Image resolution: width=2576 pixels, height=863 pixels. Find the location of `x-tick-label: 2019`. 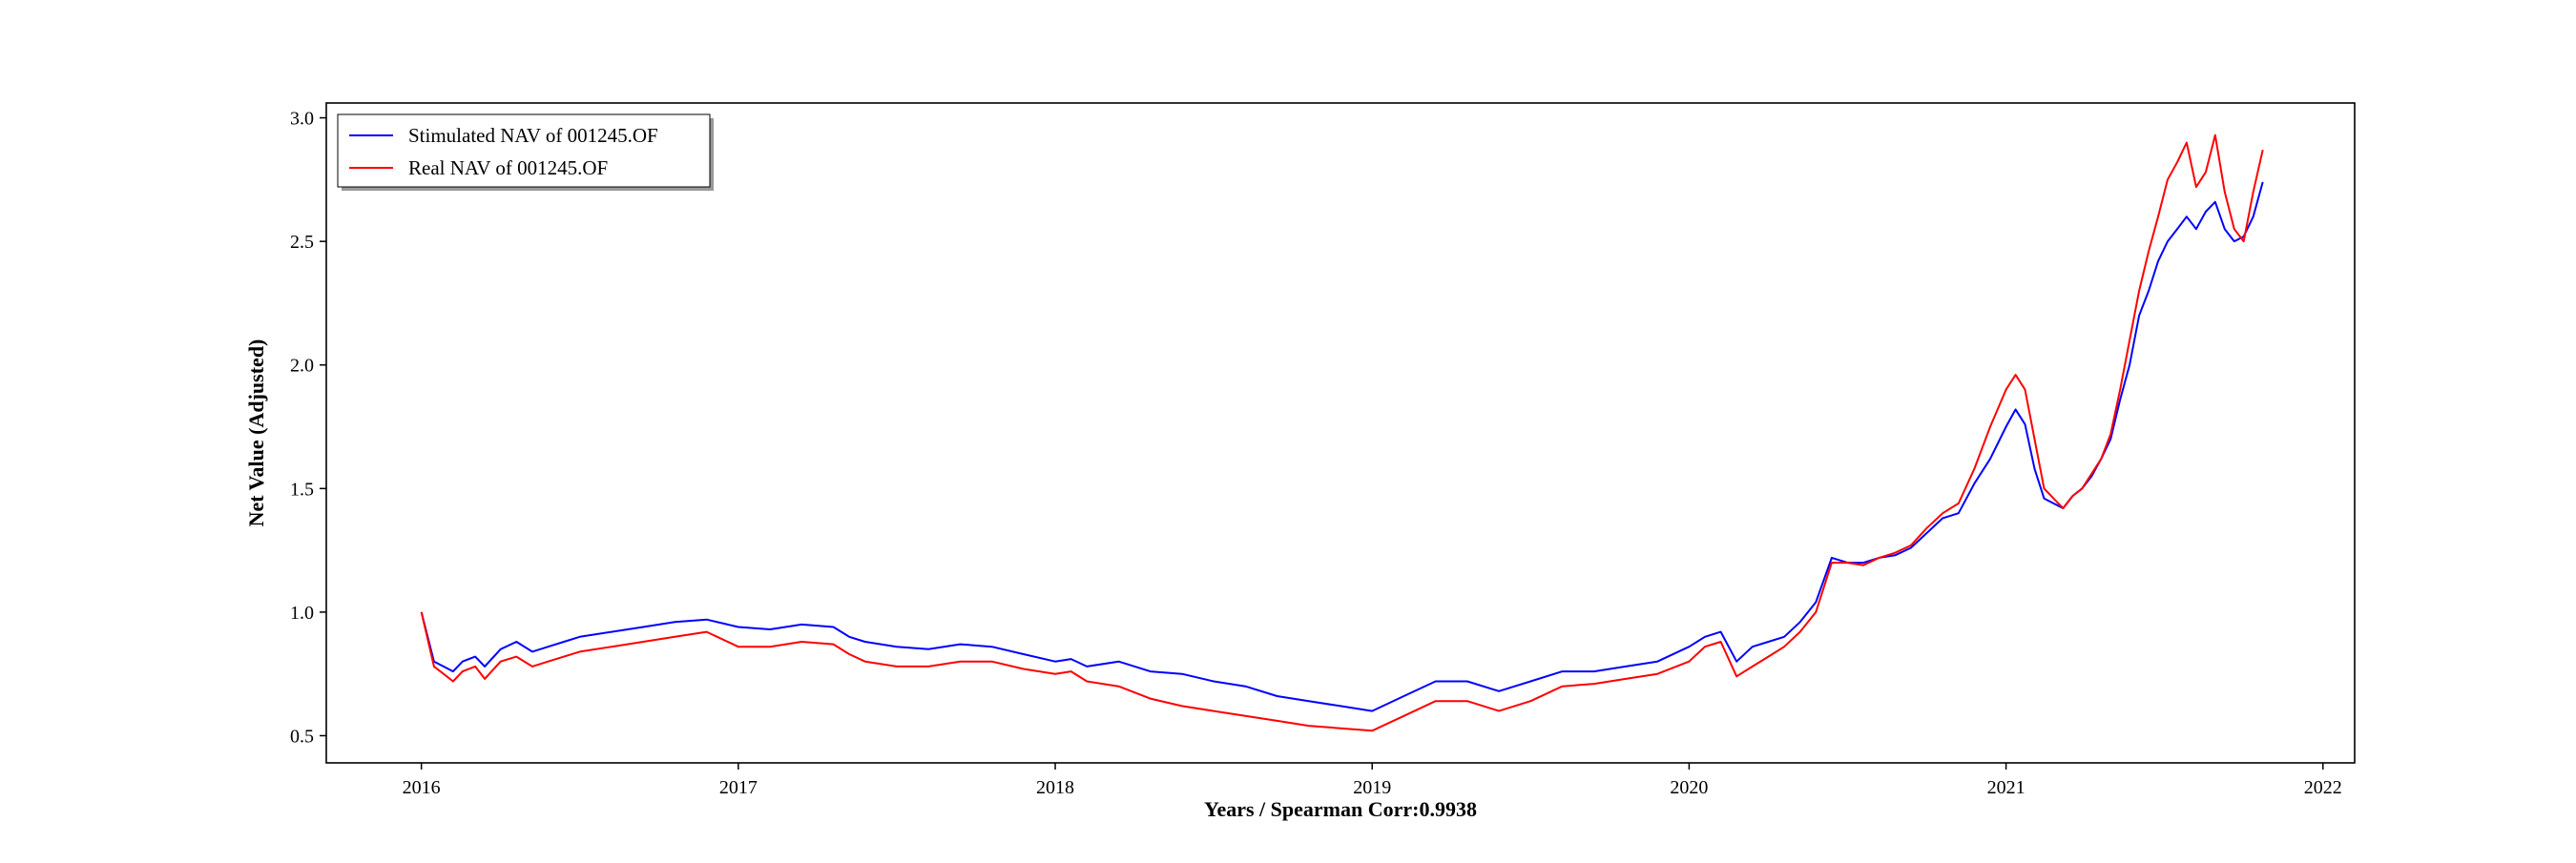

x-tick-label: 2019 is located at coordinates (1372, 787).